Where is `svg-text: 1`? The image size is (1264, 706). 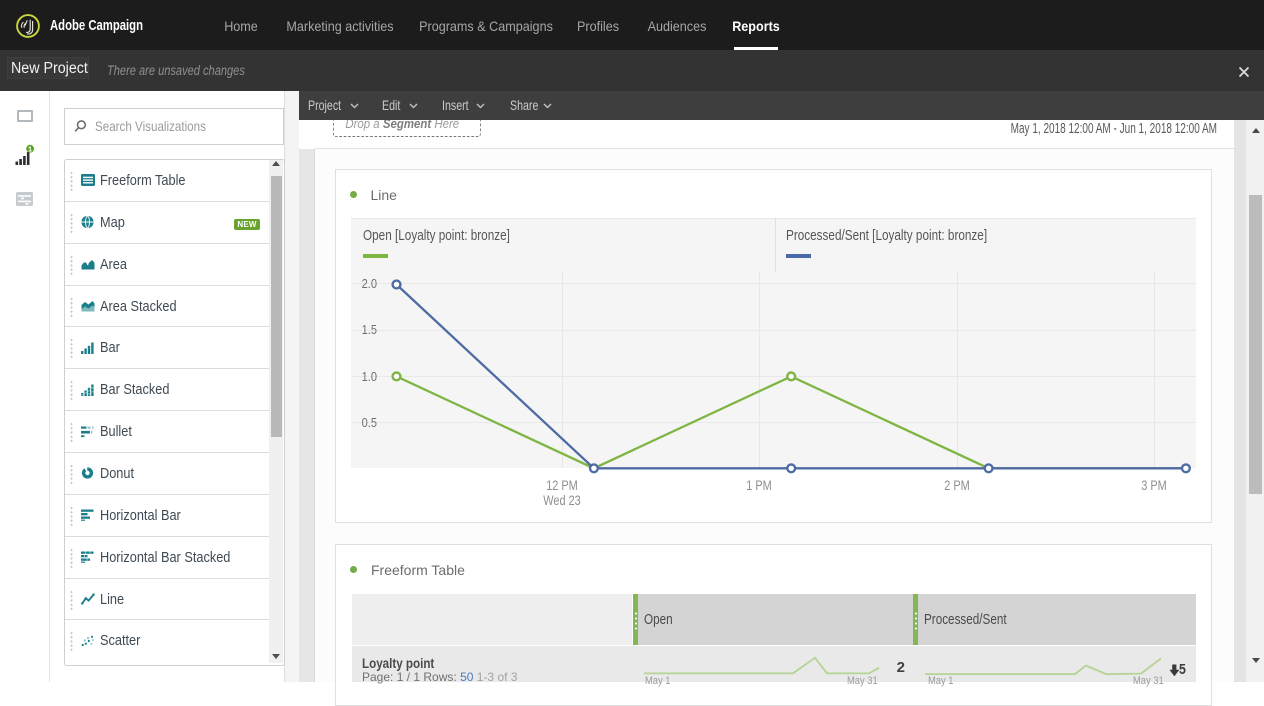
svg-text: 1 is located at coordinates (30, 148).